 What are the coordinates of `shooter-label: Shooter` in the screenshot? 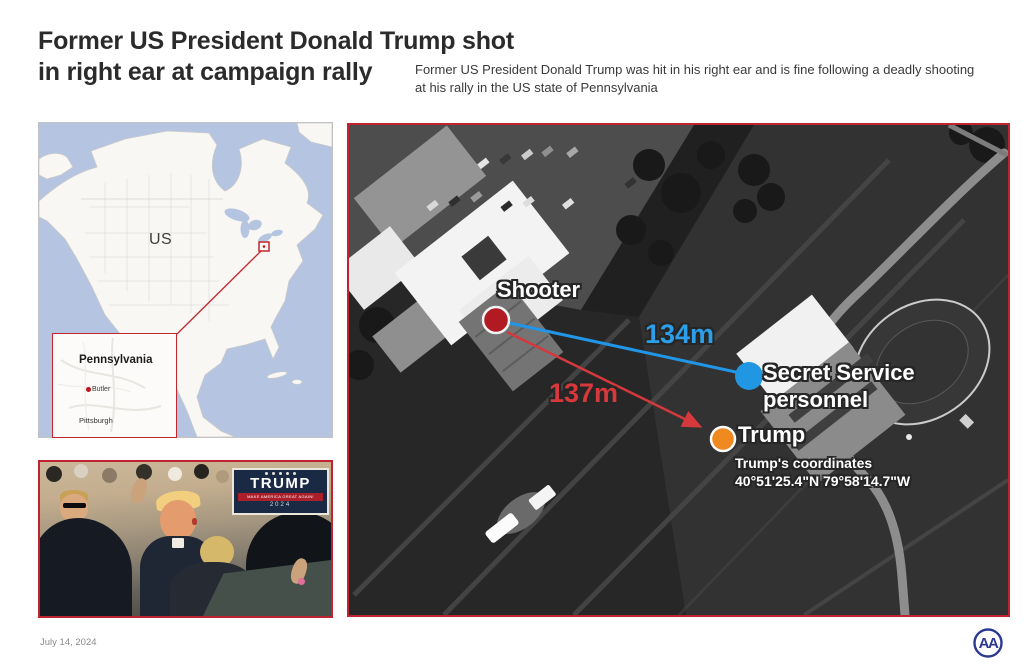 It's located at (539, 289).